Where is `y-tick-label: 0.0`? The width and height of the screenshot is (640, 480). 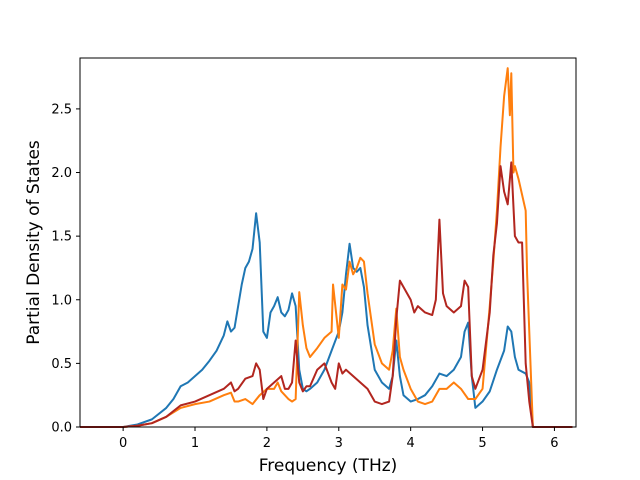
y-tick-label: 0.0 is located at coordinates (61, 428).